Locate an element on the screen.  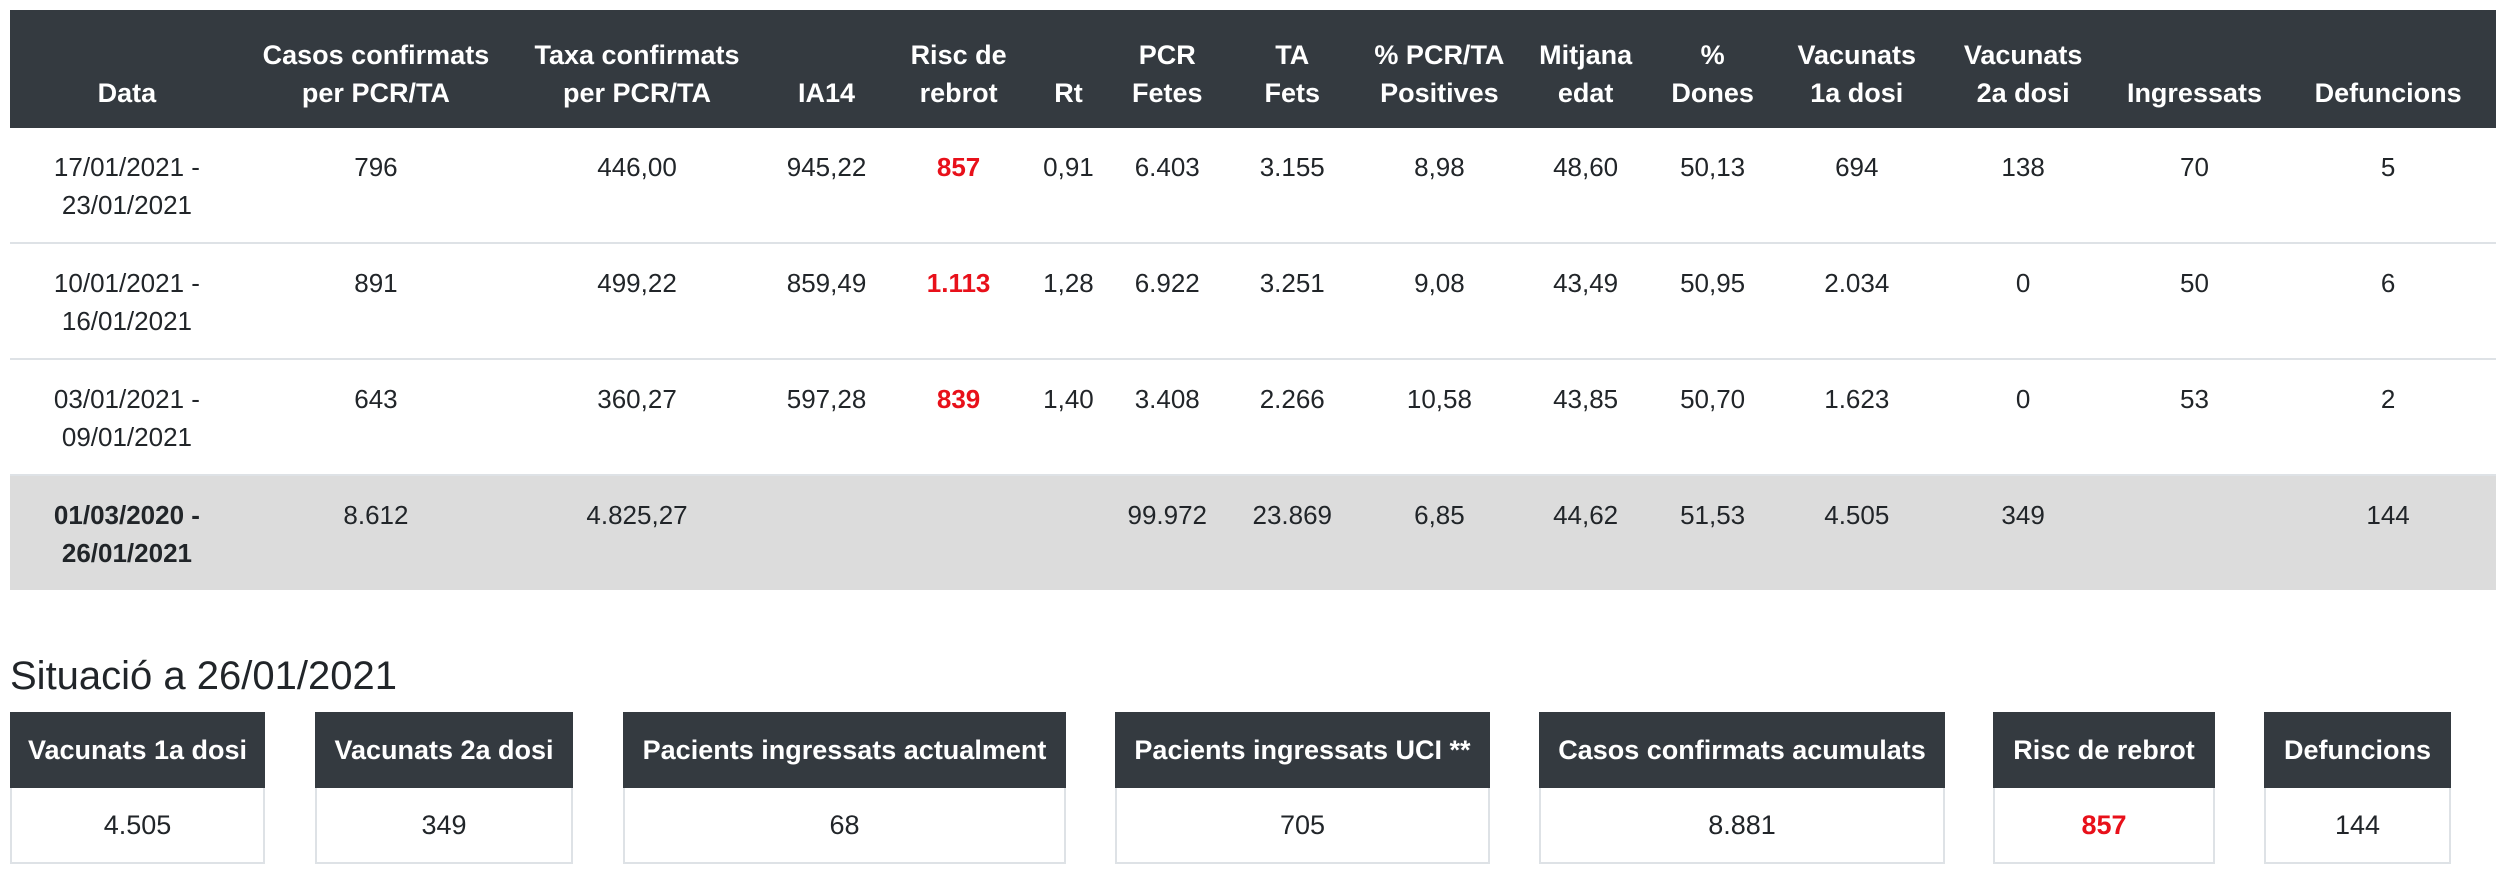
card-value: 705 is located at coordinates (1302, 826).